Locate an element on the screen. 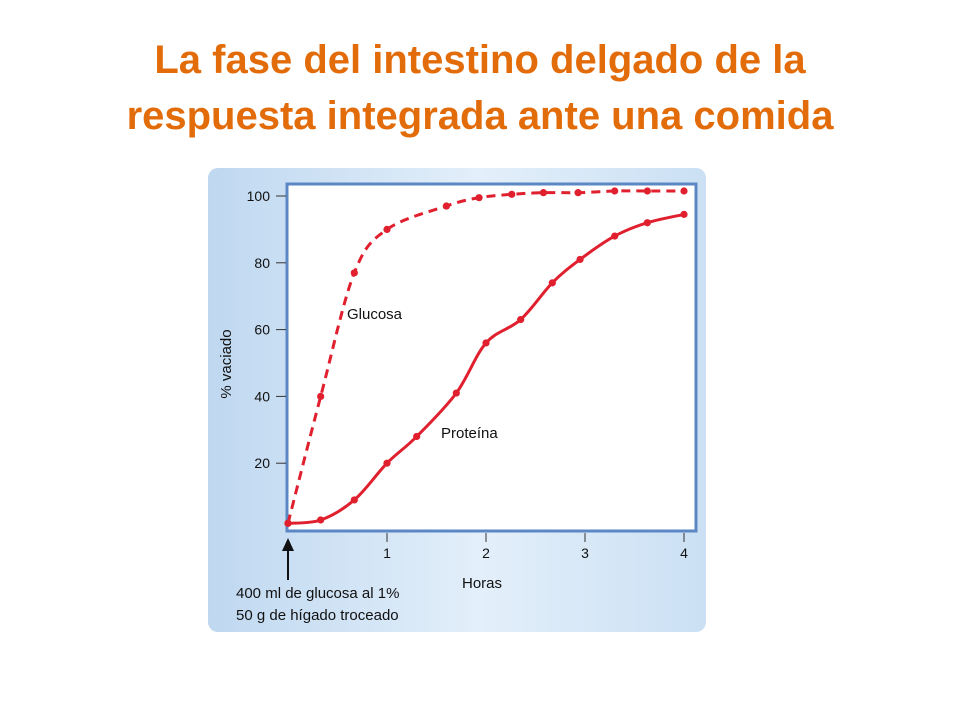 This screenshot has width=960, height=720. y-tick-label: 40 is located at coordinates (262, 396).